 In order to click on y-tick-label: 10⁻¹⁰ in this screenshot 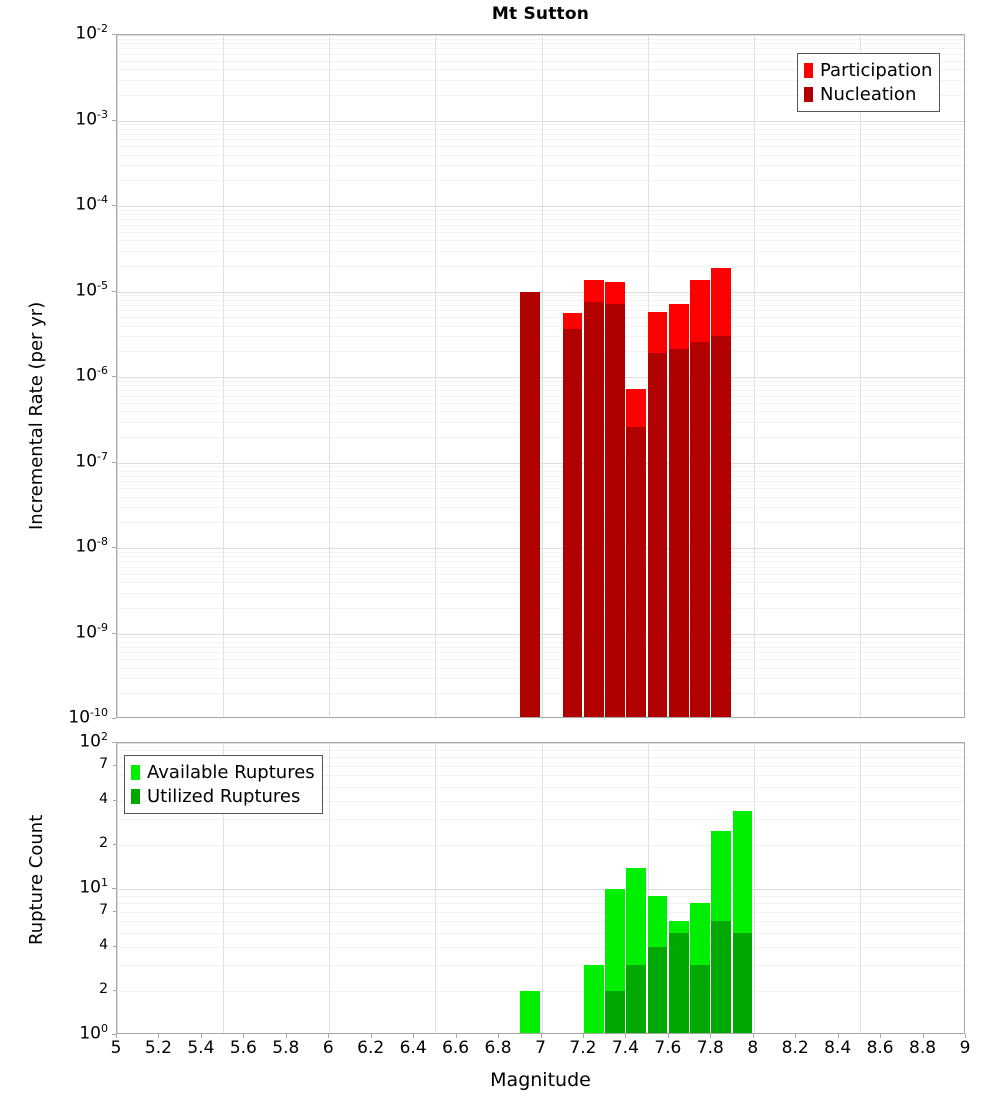, I will do `click(88, 717)`.